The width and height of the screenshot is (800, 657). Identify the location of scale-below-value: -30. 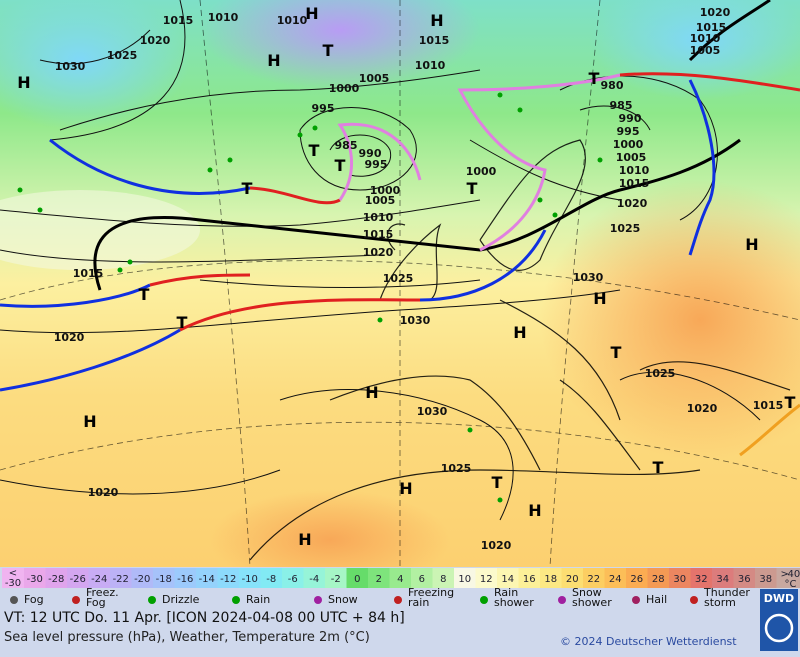
(13, 583).